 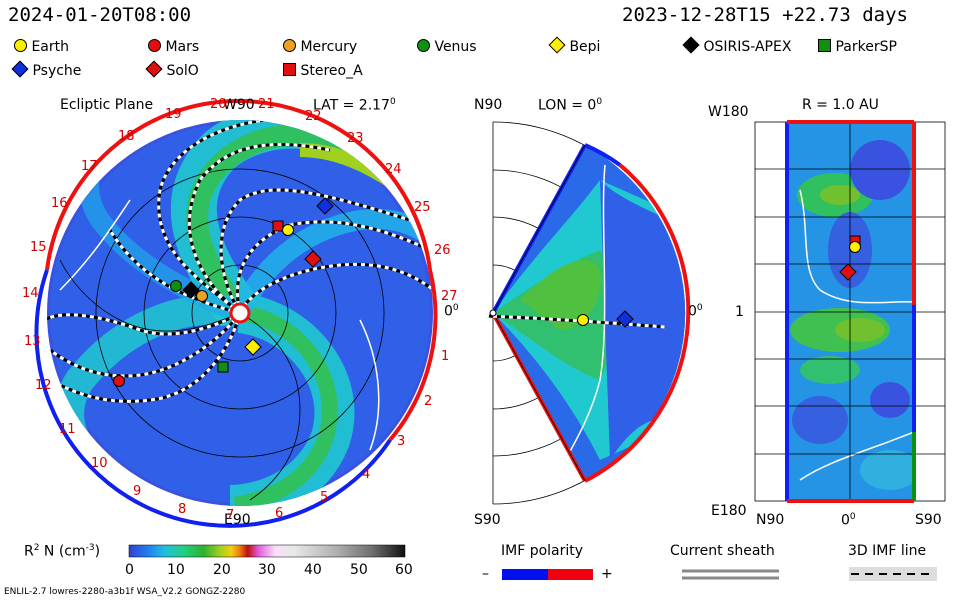 What do you see at coordinates (191, 290) in the screenshot?
I see `osiris-apex-marker` at bounding box center [191, 290].